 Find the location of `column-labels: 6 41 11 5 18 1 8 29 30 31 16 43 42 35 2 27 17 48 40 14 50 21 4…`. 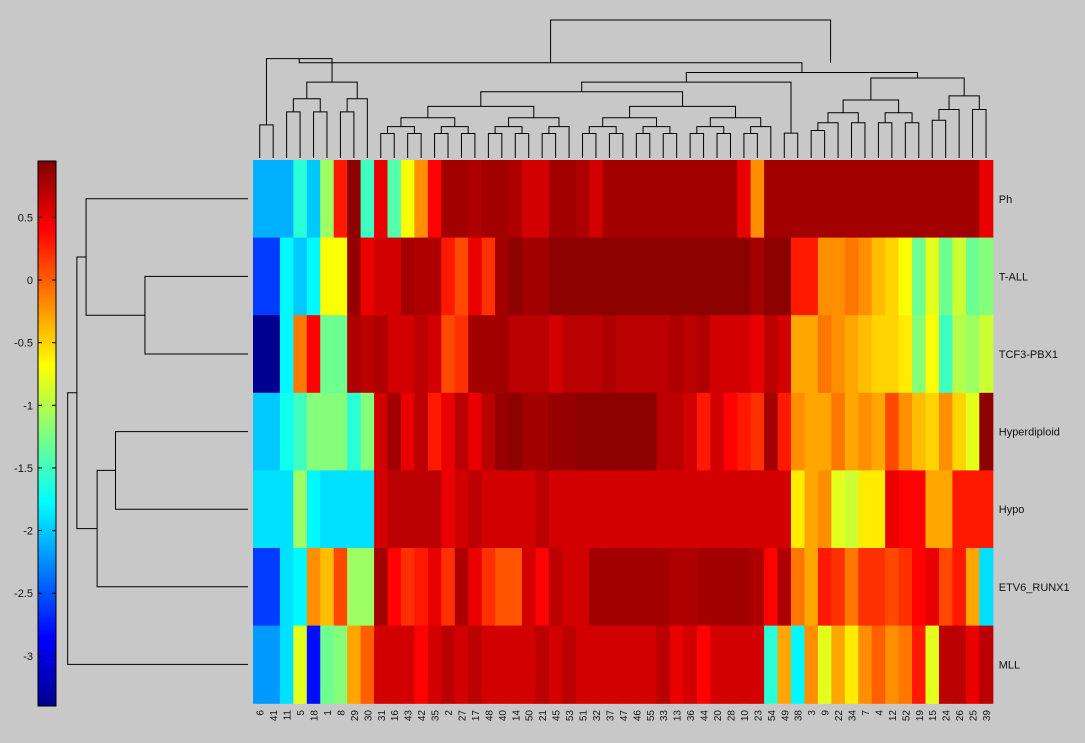

column-labels: 6 41 11 5 18 1 8 29 30 31 16 43 42 35 2 27 17 48 40 14 50 21 4… is located at coordinates (624, 716).